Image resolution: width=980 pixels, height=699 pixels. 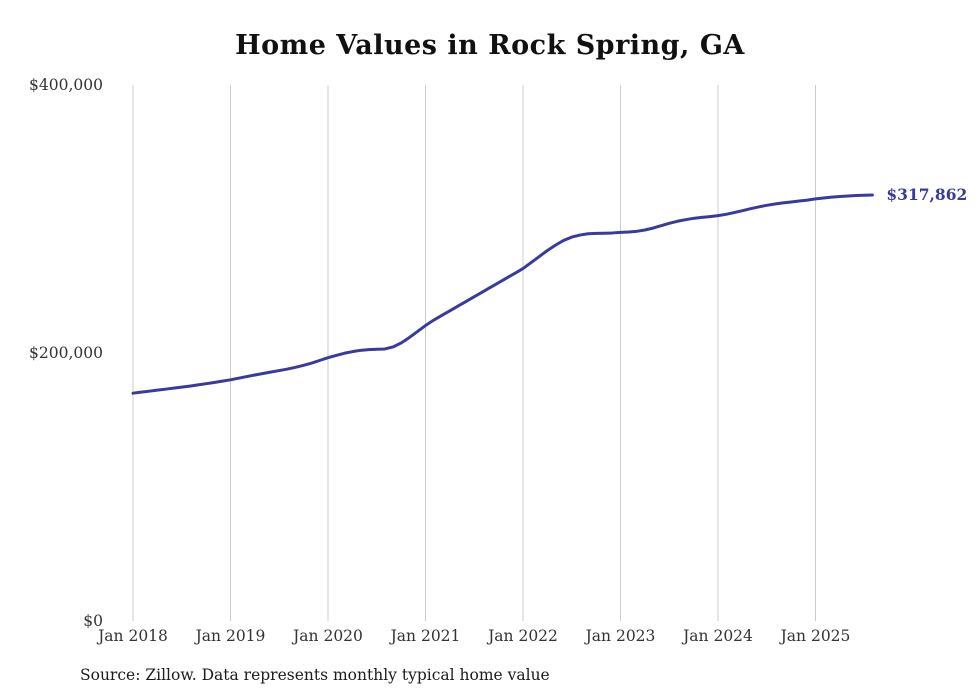 What do you see at coordinates (620, 636) in the screenshot?
I see `x-tick-label: Jan 2023` at bounding box center [620, 636].